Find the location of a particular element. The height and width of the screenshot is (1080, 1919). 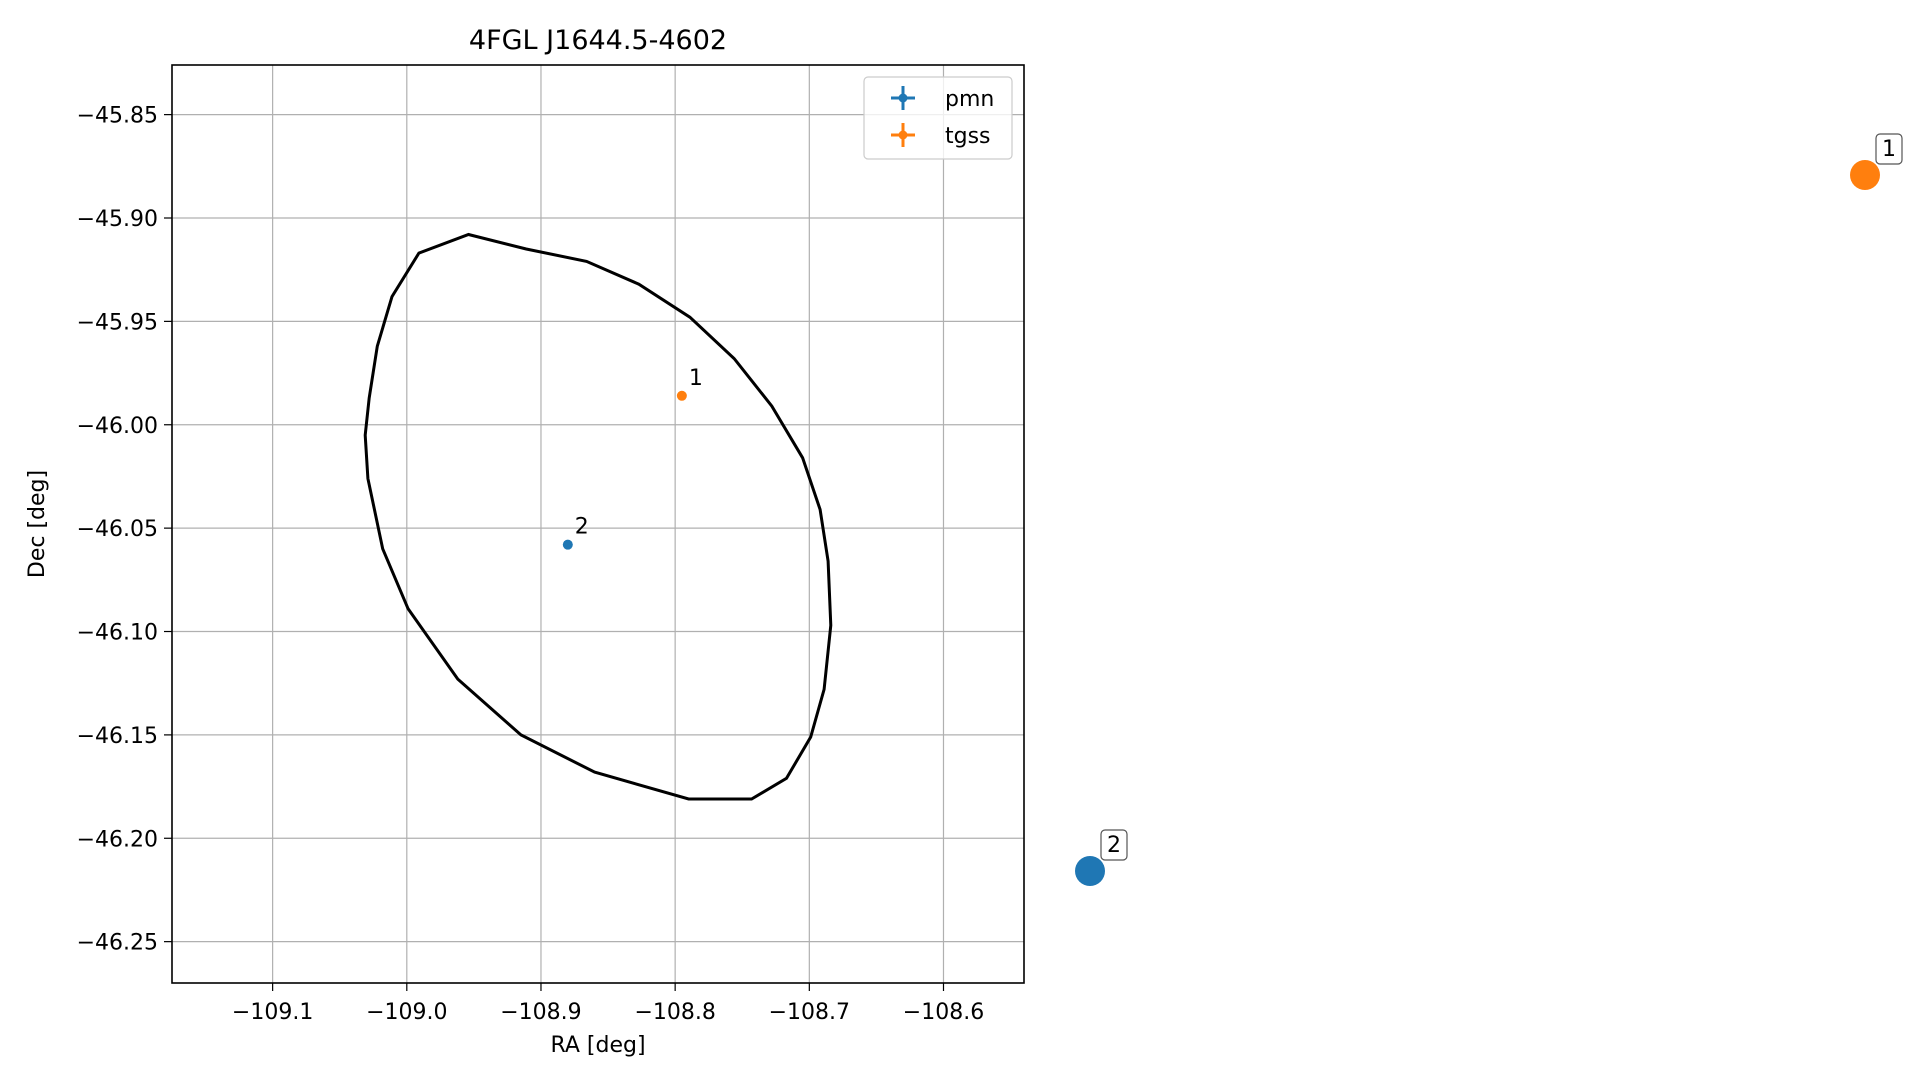

legend-marker-pmn-dot is located at coordinates (903, 98).